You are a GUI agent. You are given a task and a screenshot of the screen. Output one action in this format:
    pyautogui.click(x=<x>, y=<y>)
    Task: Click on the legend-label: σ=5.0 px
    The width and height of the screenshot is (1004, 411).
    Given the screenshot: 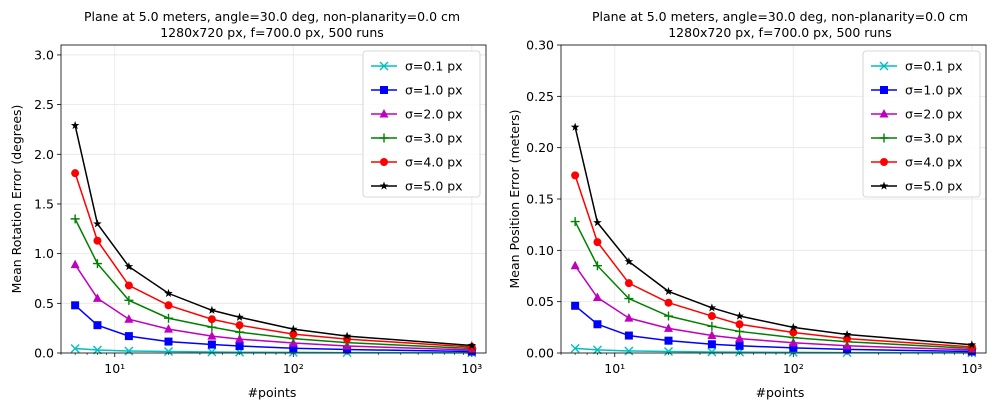 What is the action you would take?
    pyautogui.click(x=934, y=186)
    